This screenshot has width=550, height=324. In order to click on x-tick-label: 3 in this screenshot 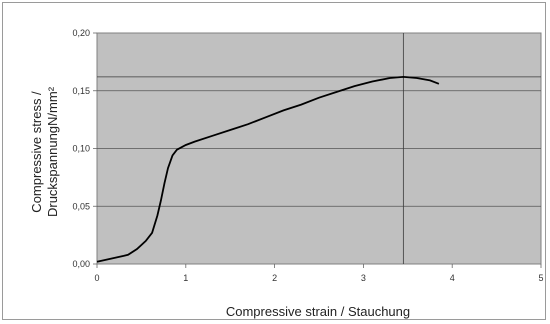, I will do `click(363, 278)`.